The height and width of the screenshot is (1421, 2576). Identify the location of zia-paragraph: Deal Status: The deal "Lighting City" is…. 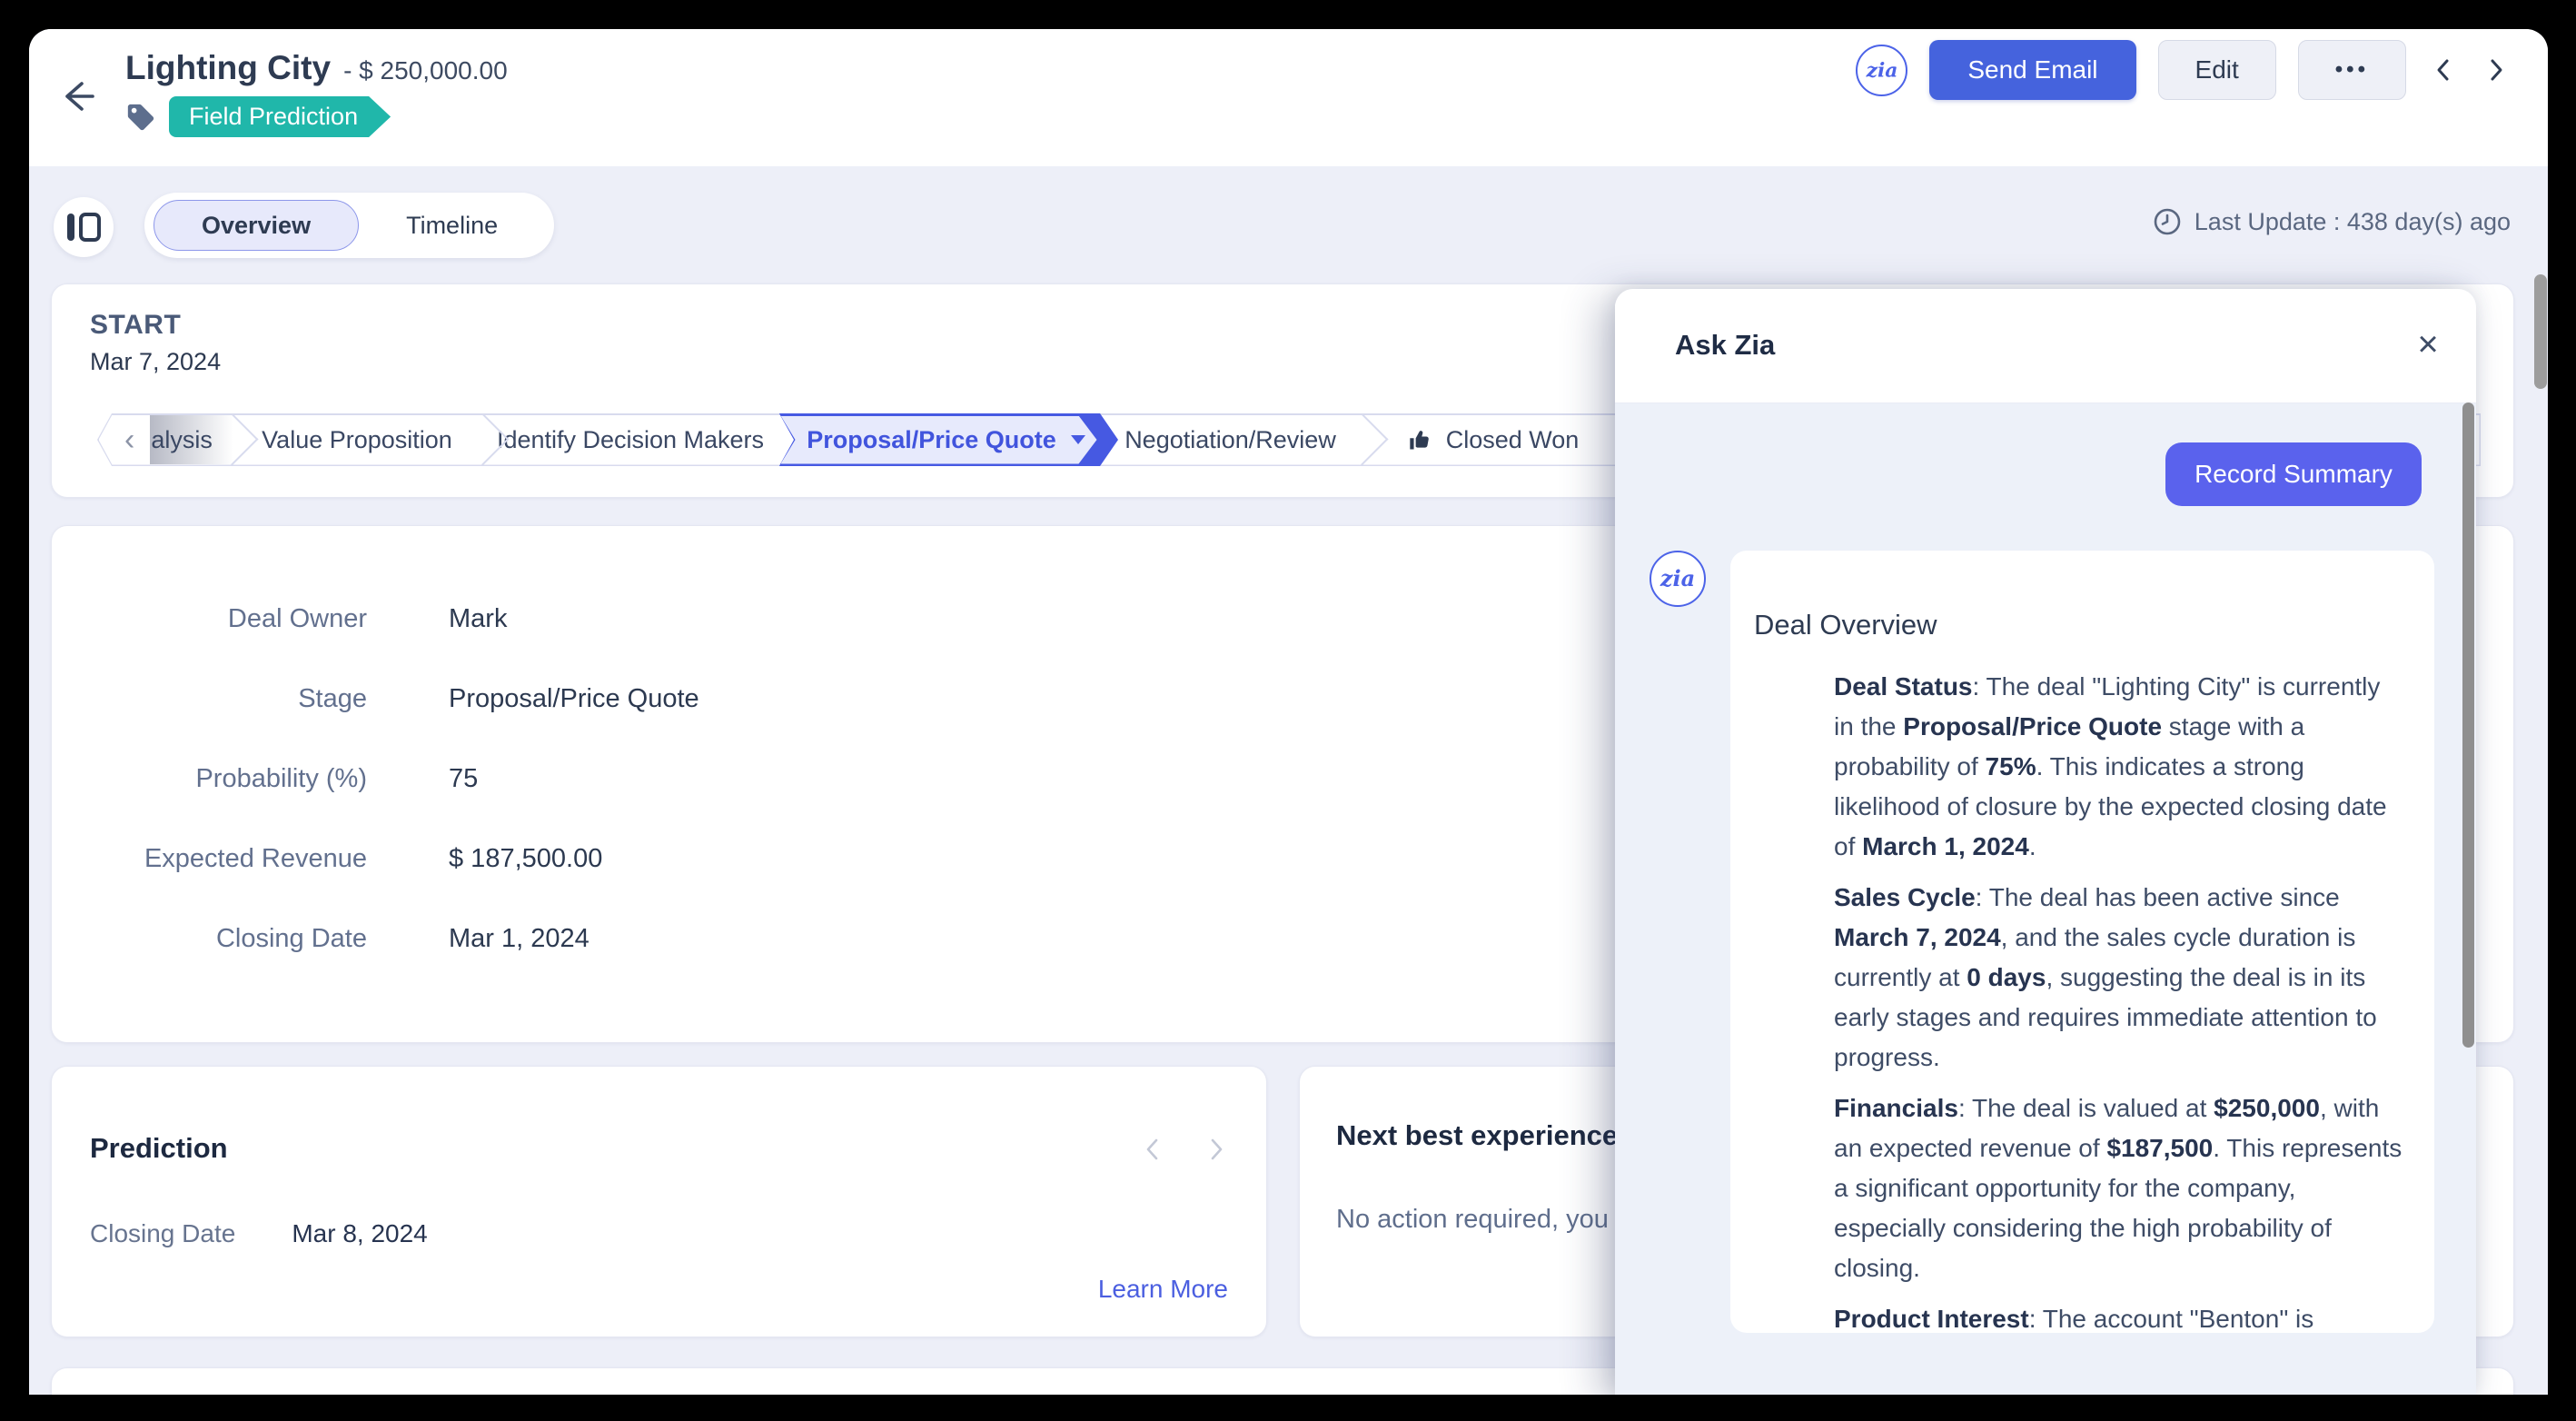
(2110, 766).